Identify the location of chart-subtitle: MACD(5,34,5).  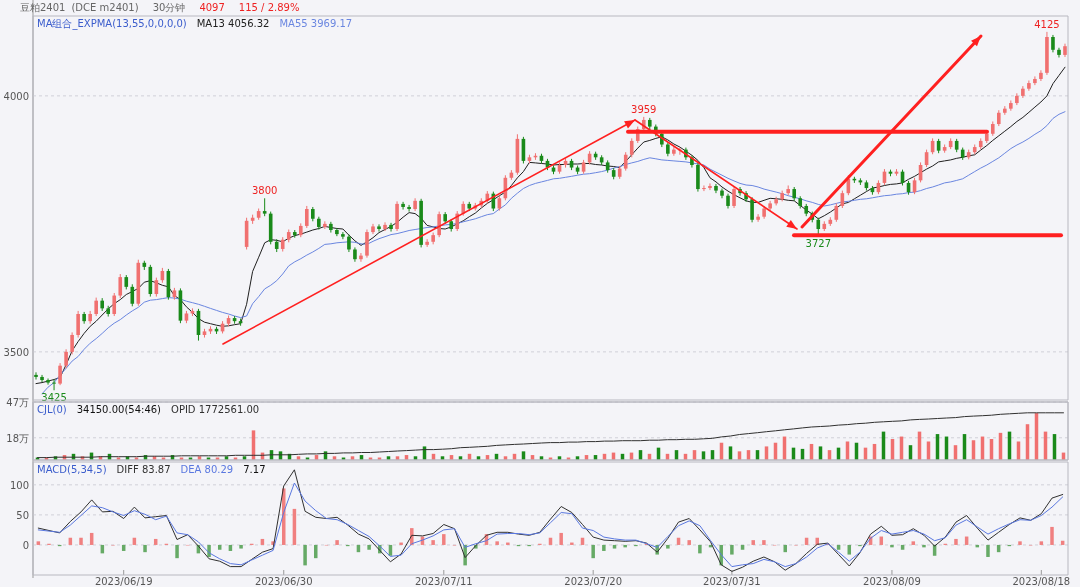
(72, 469).